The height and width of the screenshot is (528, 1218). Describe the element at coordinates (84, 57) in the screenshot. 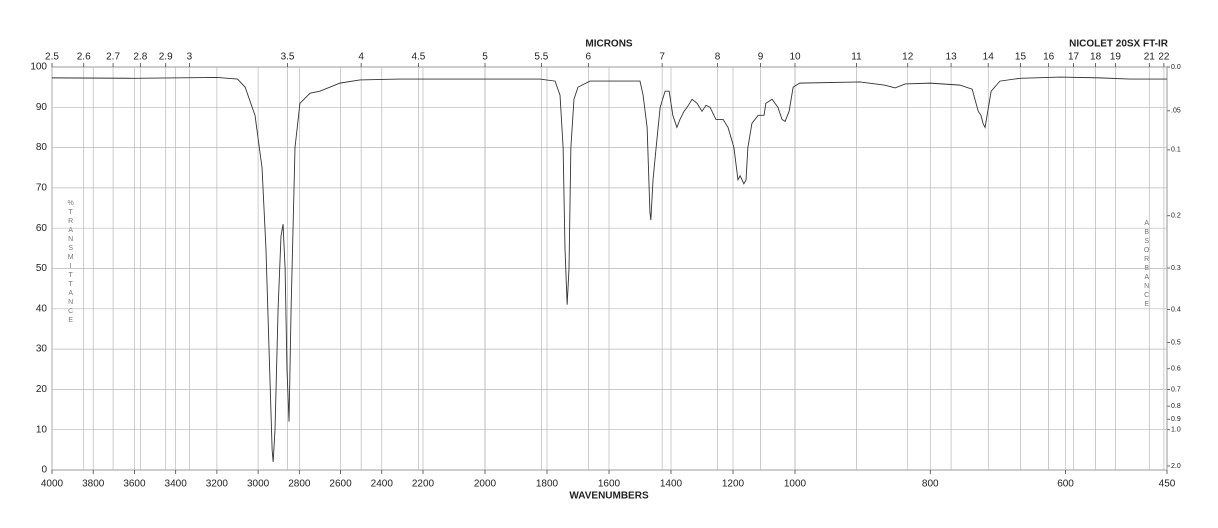

I see `x2-tick-label: 2.6` at that location.